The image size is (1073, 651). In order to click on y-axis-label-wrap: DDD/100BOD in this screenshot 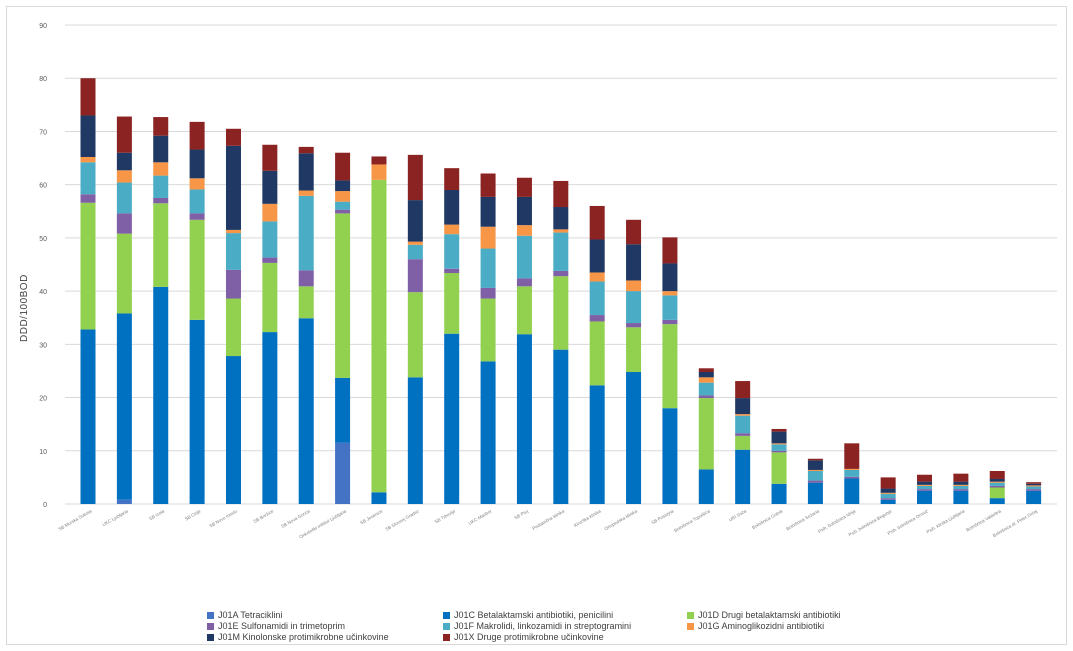, I will do `click(27, 308)`.